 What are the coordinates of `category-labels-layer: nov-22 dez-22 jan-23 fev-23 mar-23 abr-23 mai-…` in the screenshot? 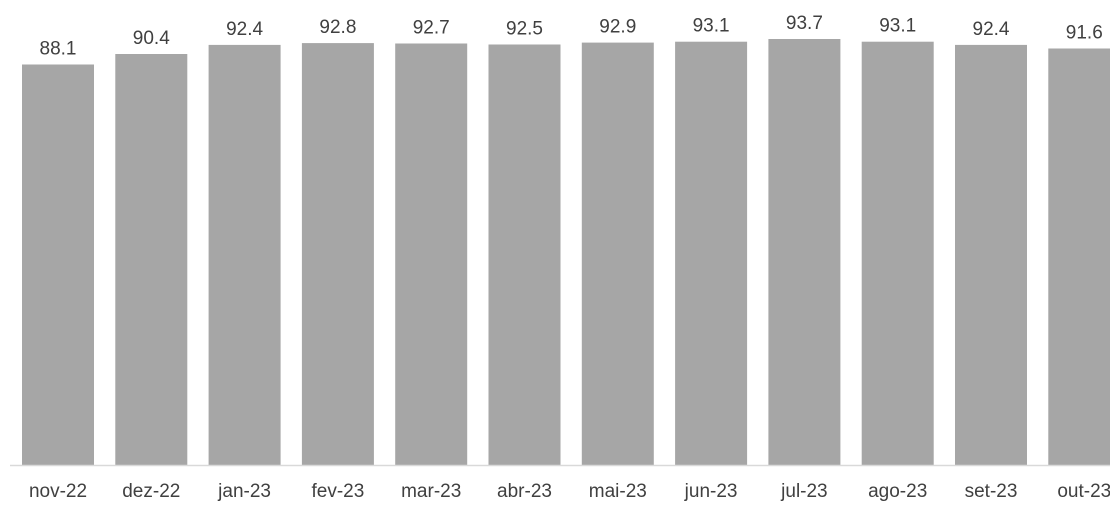 It's located at (569, 491).